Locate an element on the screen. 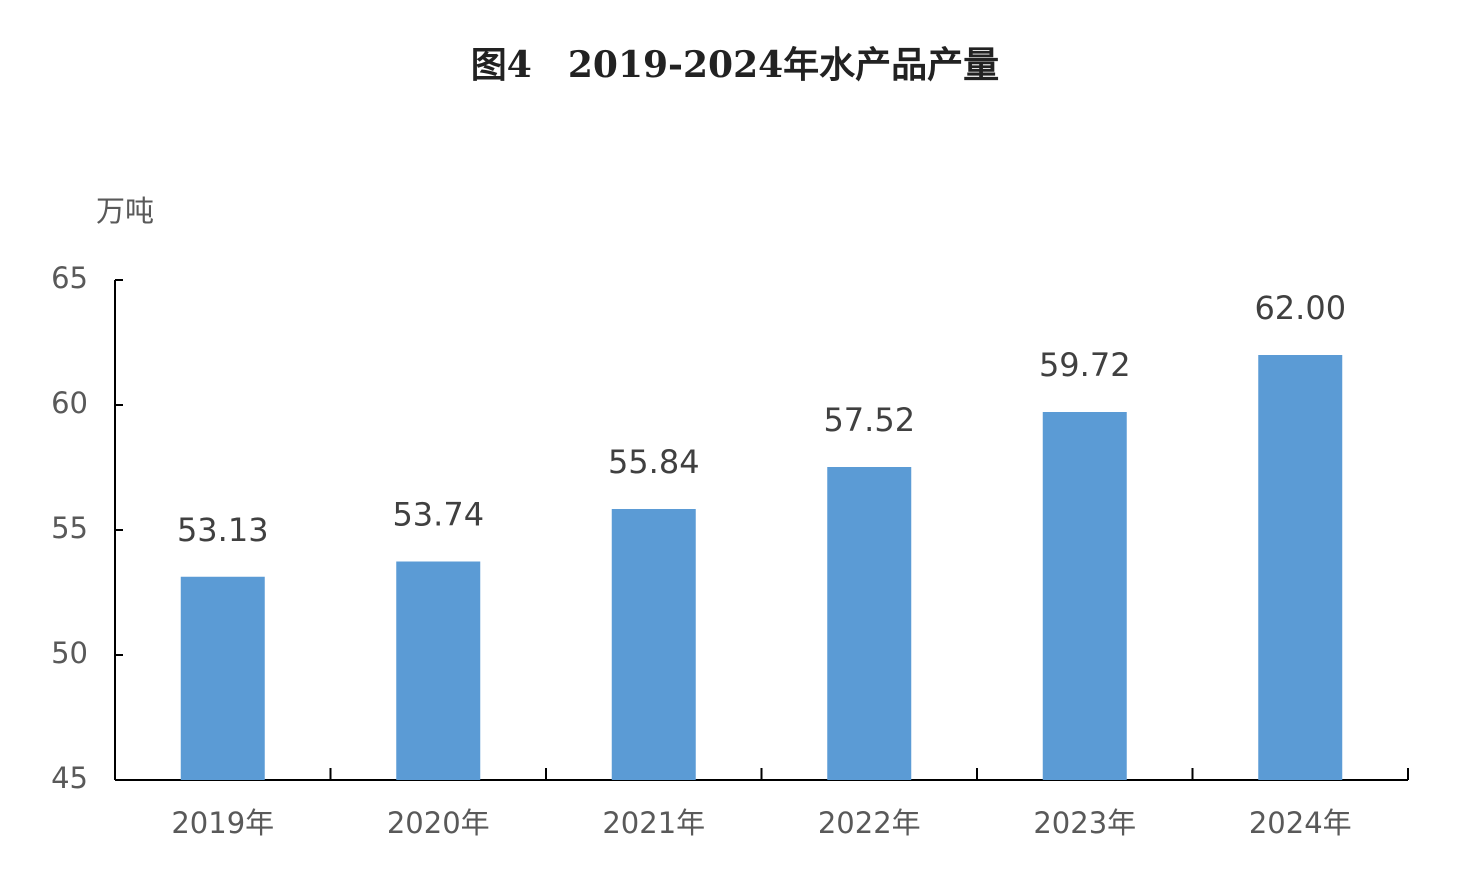  y-tick-label: 60 is located at coordinates (69, 403).